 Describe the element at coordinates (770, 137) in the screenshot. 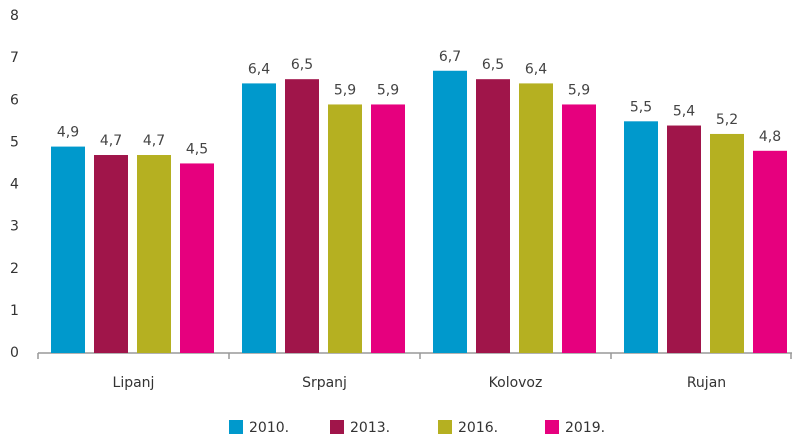

I see `value-label: 4,8` at that location.